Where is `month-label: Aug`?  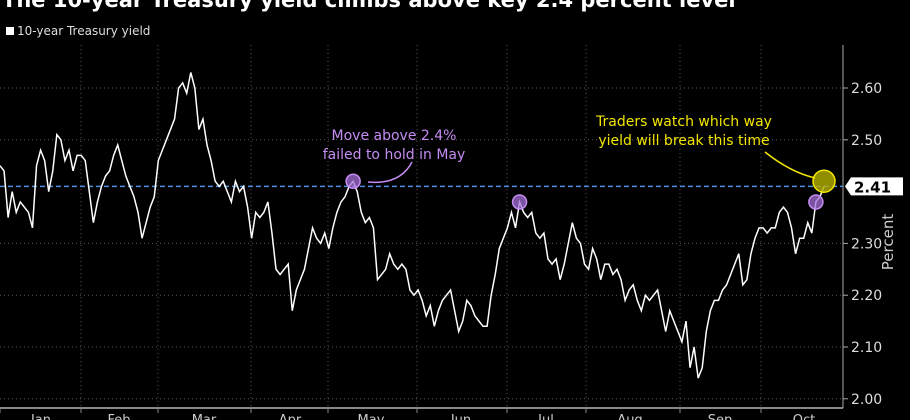 month-label: Aug is located at coordinates (629, 416).